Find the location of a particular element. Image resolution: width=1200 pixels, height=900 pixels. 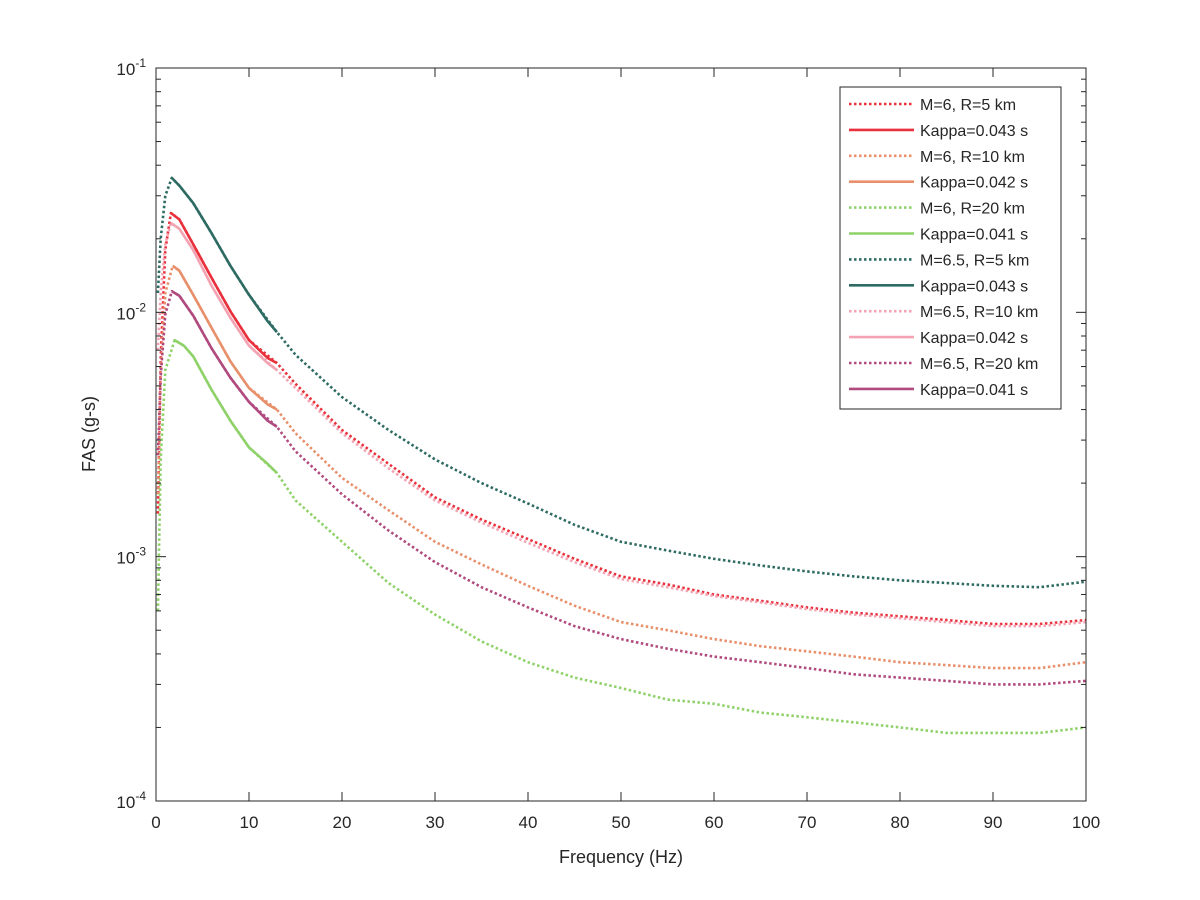

legend-box is located at coordinates (950, 248).